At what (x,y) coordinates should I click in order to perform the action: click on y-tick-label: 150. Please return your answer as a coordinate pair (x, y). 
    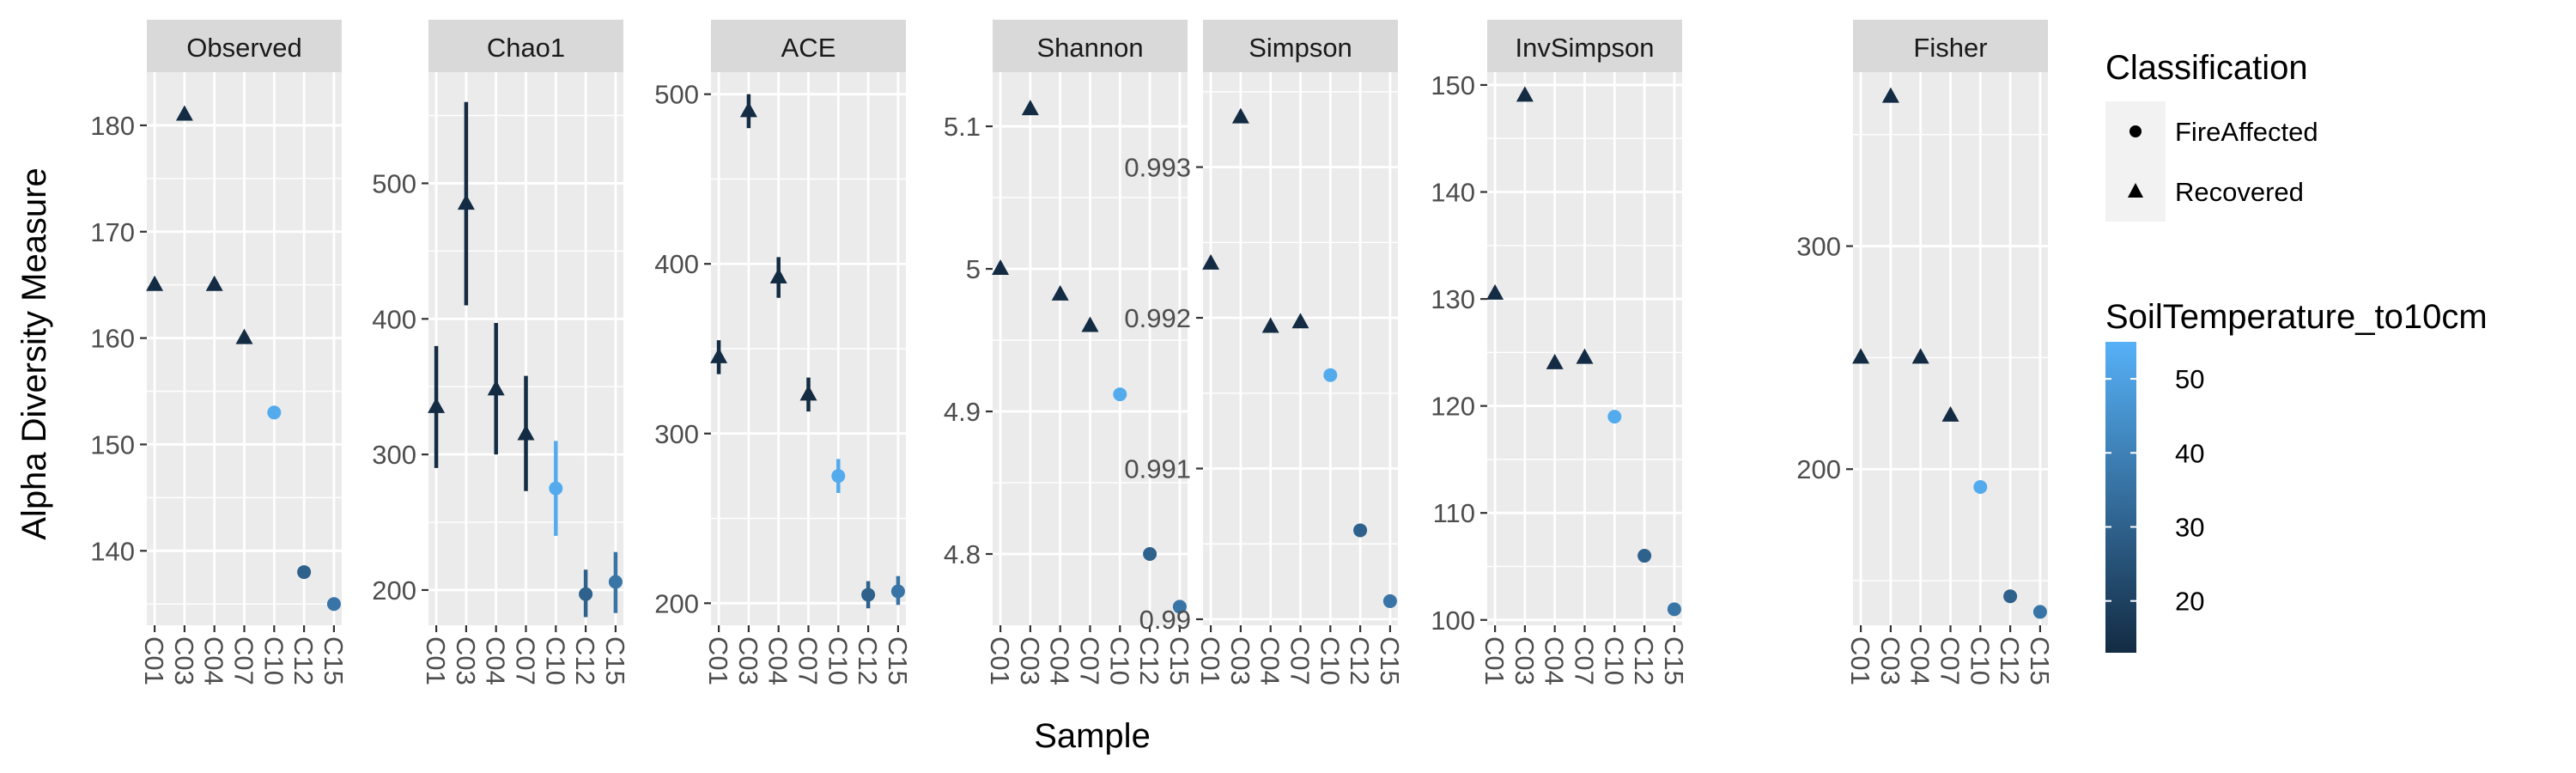
    Looking at the image, I should click on (1453, 85).